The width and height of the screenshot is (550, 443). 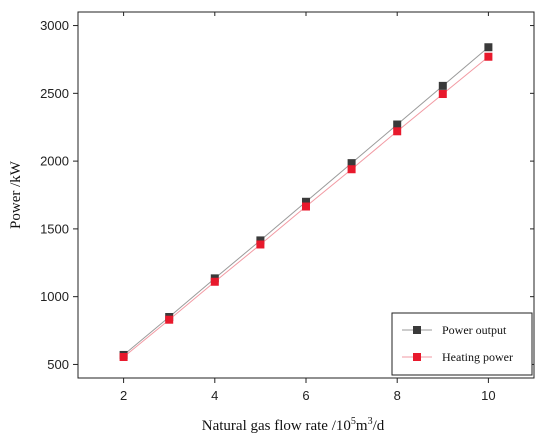 I want to click on y-tick-label: 3000, so click(x=54, y=25).